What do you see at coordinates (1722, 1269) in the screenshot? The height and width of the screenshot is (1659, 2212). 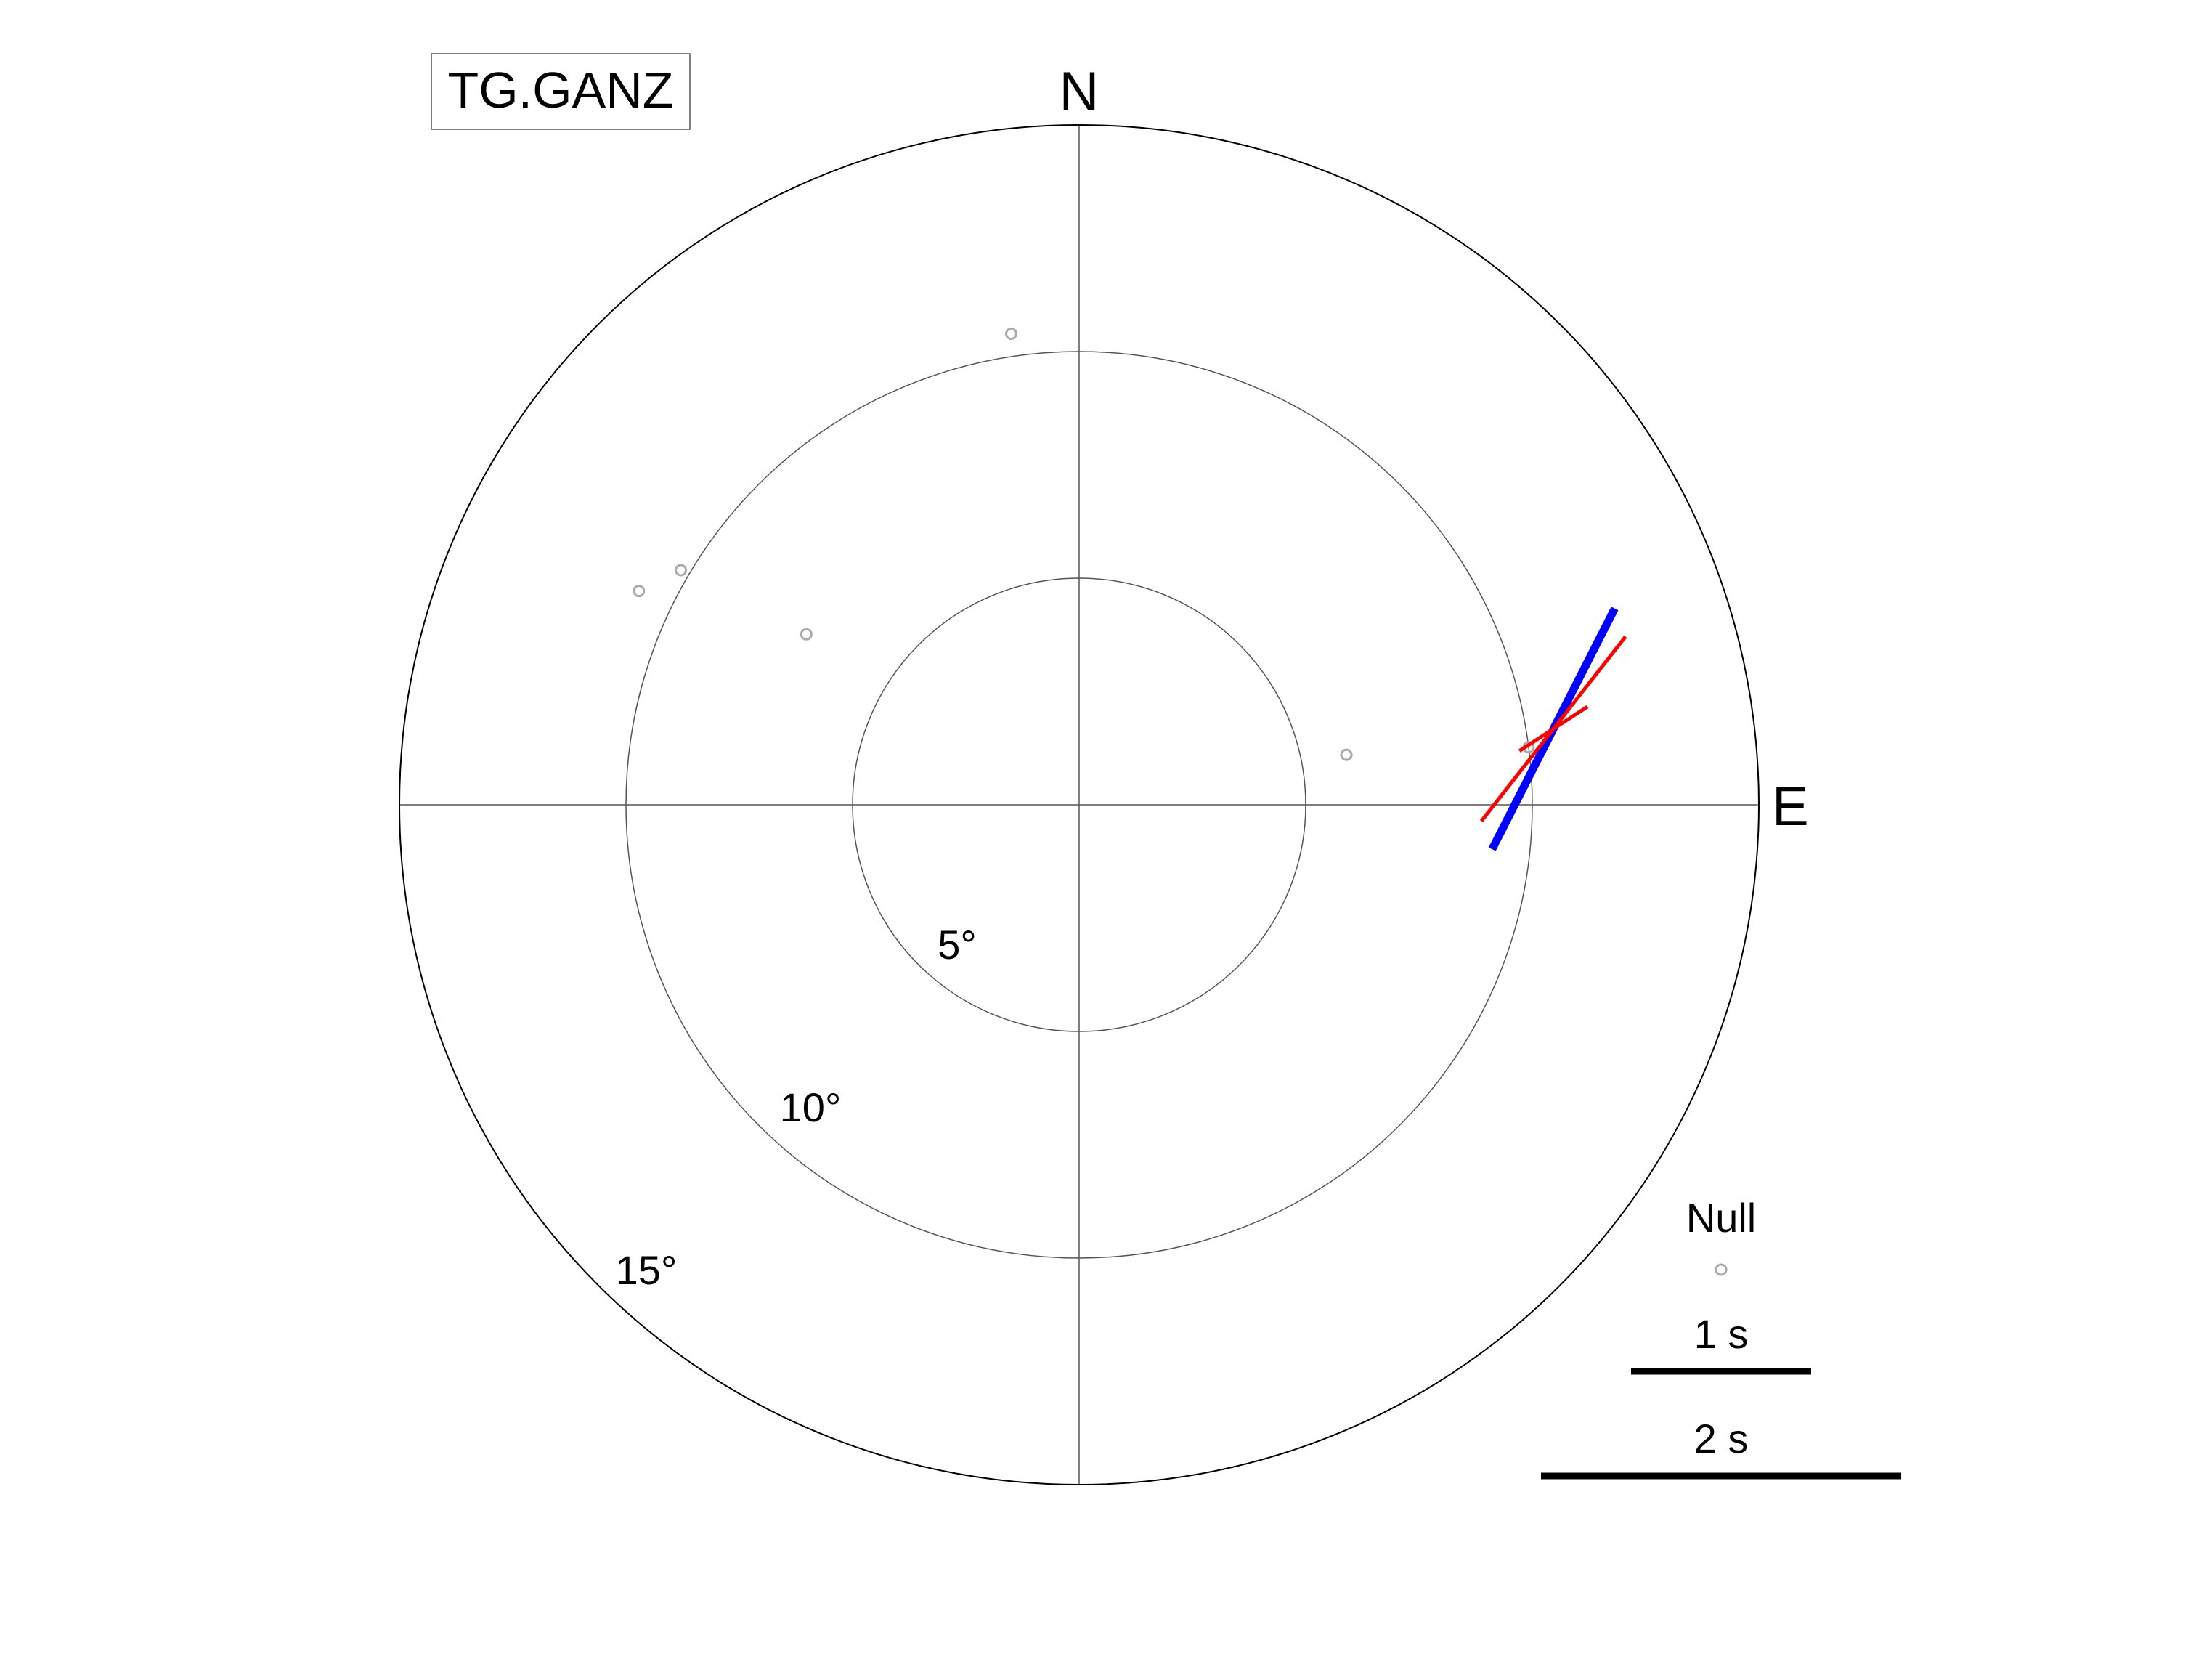 I see `legend-null-marker` at bounding box center [1722, 1269].